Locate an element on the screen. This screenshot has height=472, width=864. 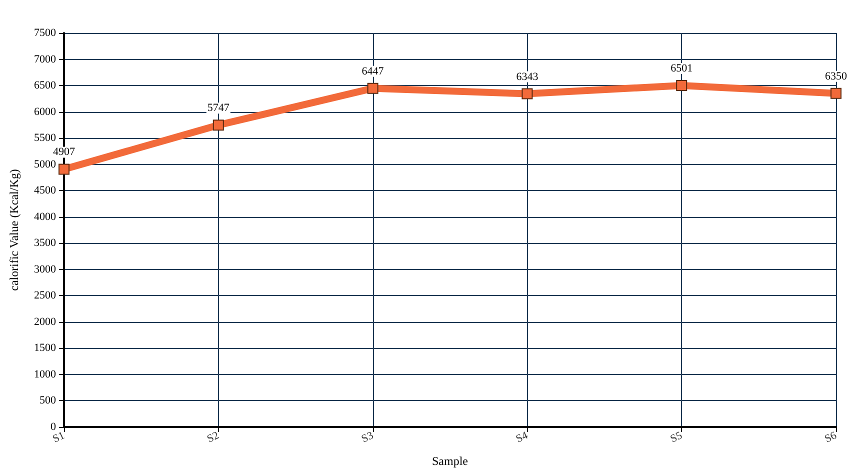
y-tick-label: 7000 is located at coordinates (45, 59).